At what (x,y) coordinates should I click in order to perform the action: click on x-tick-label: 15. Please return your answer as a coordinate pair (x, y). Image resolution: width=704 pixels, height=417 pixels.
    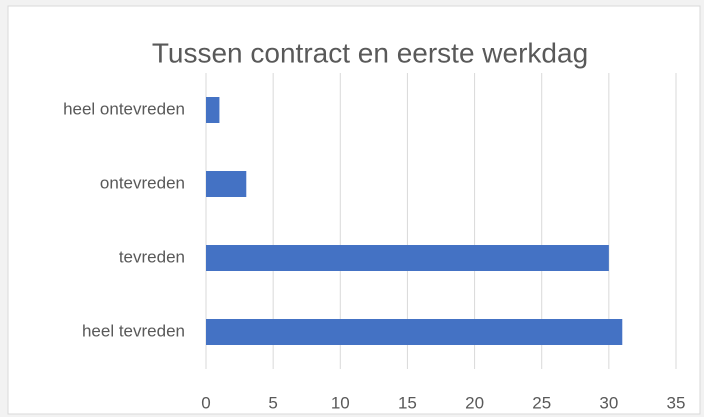
    Looking at the image, I should click on (407, 402).